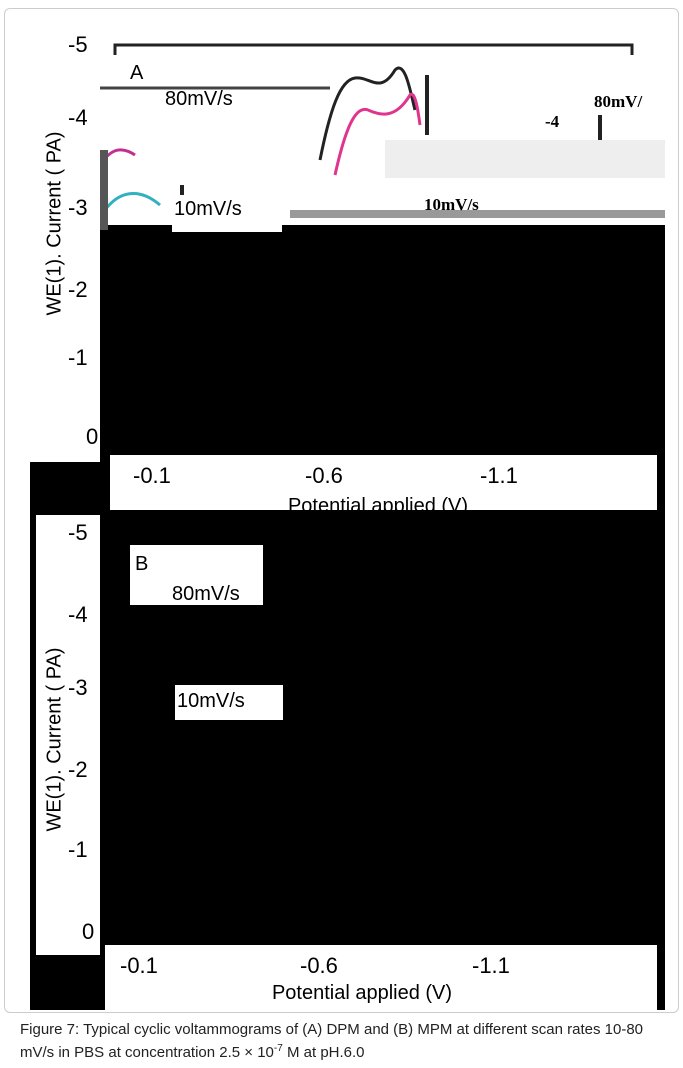  I want to click on caption-text: M at pH.6.0, so click(323, 1052).